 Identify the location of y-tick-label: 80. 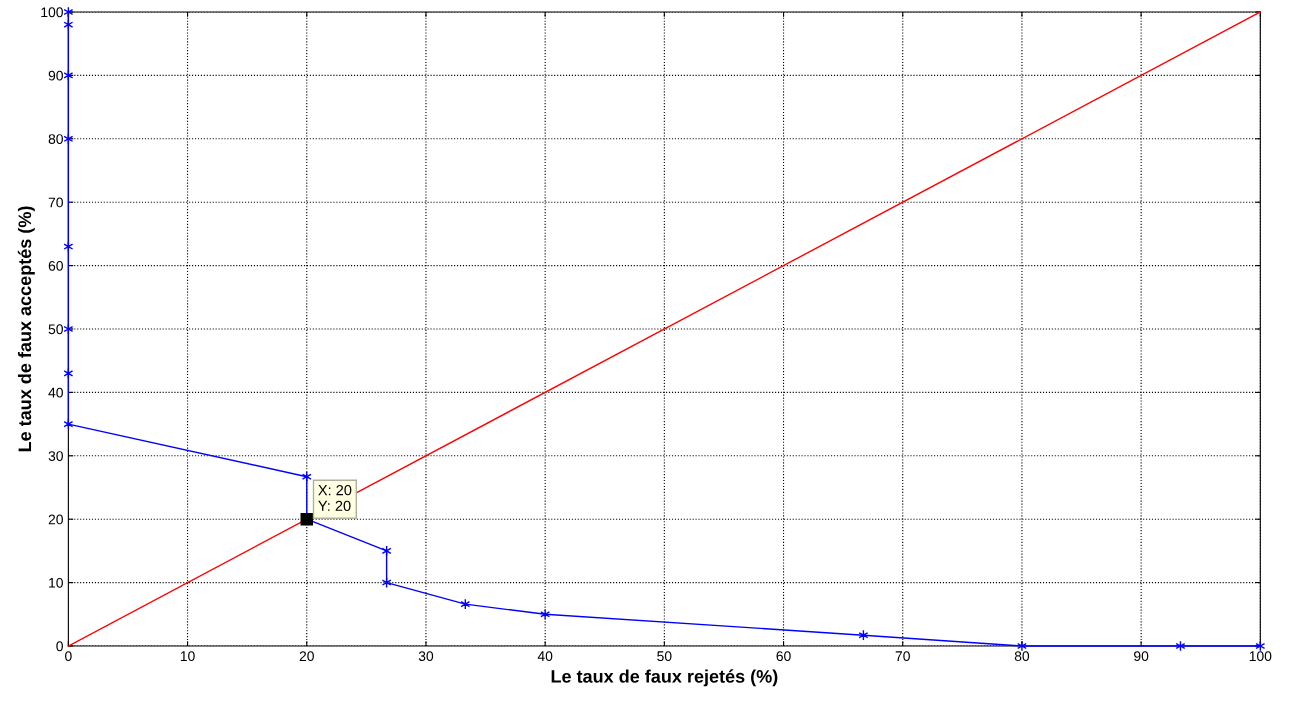
(55, 139).